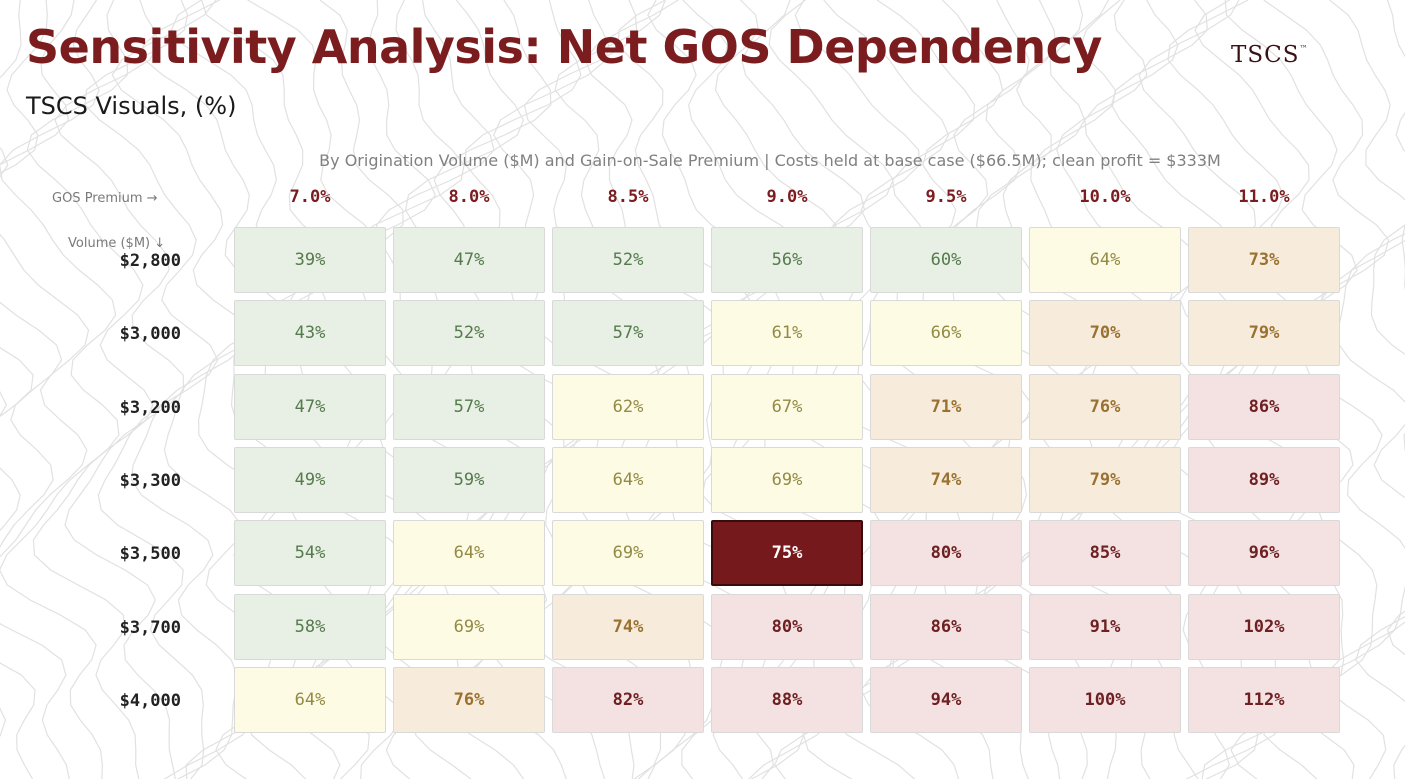 The width and height of the screenshot is (1405, 779). Describe the element at coordinates (150, 627) in the screenshot. I see `row-header: $3,700` at that location.